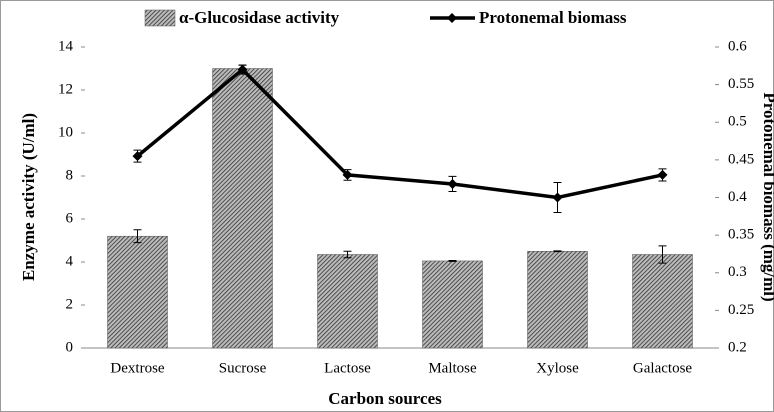 The image size is (774, 412). Describe the element at coordinates (741, 235) in the screenshot. I see `y2-tick-label: 0.35` at that location.